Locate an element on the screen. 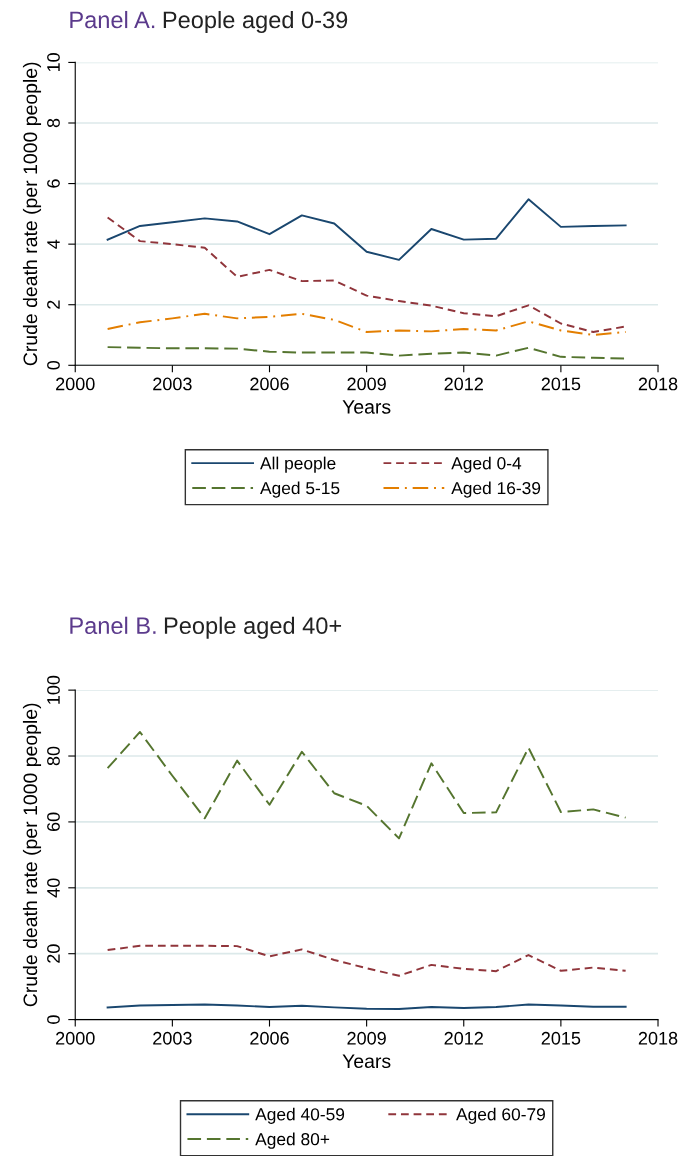  y-tick-label: 80 is located at coordinates (53, 756).